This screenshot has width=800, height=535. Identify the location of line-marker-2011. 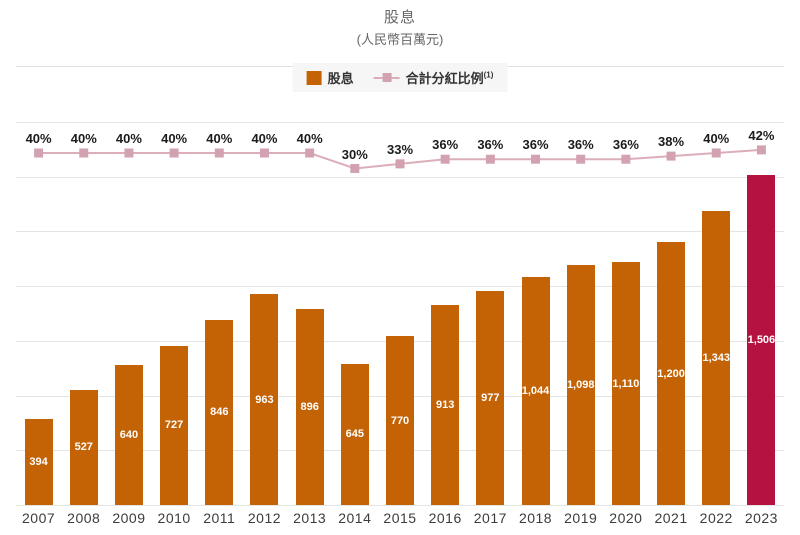
(219, 153).